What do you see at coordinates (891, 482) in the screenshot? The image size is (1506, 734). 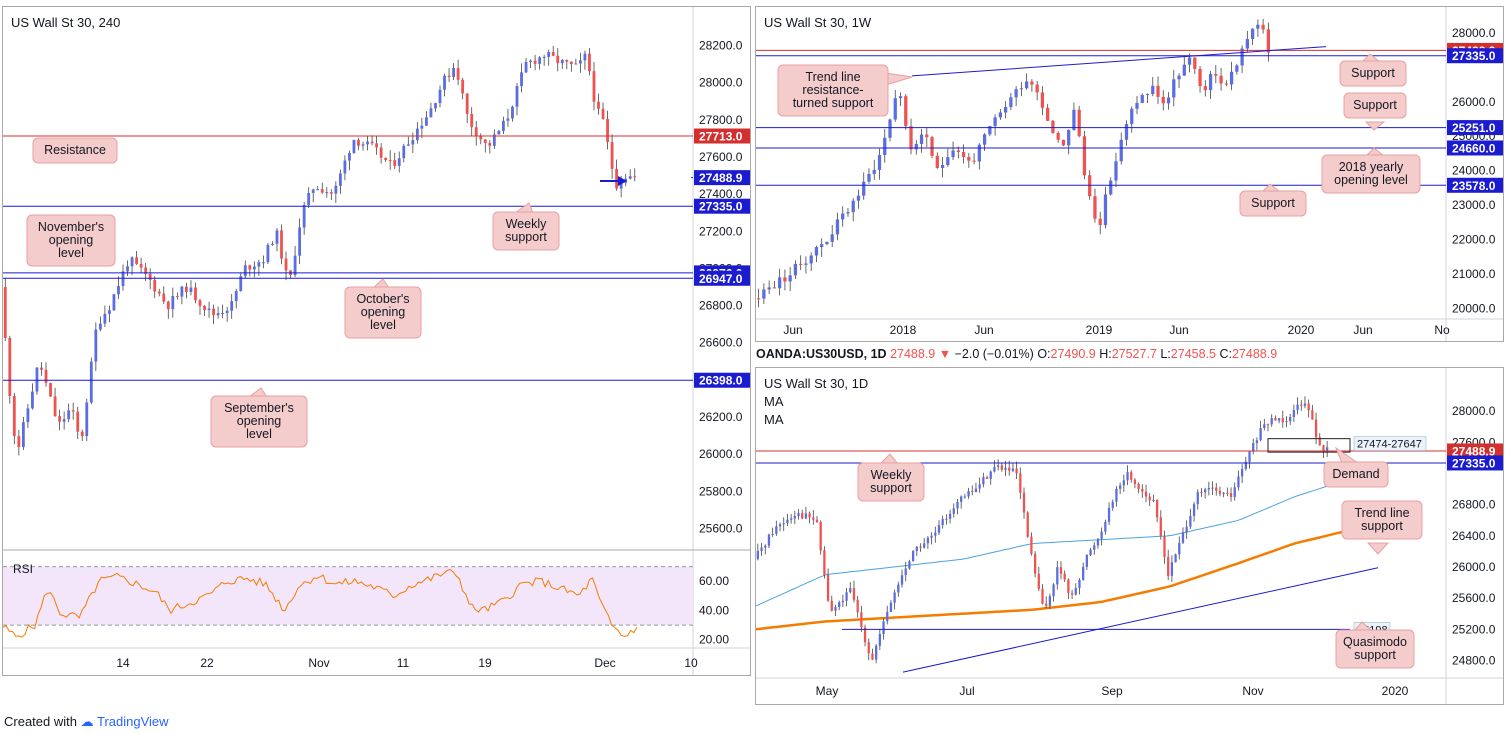 I see `callout-daily-weekly-support-box` at bounding box center [891, 482].